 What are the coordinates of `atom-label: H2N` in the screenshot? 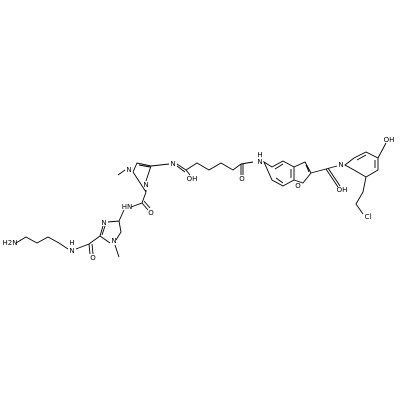 It's located at (10, 243).